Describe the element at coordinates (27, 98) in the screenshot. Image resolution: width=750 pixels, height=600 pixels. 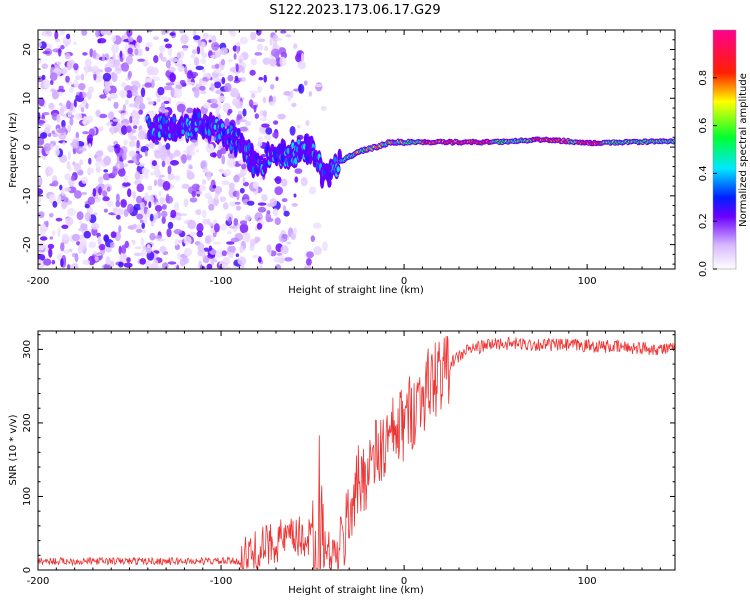
I see `y-tick-label: 10` at that location.